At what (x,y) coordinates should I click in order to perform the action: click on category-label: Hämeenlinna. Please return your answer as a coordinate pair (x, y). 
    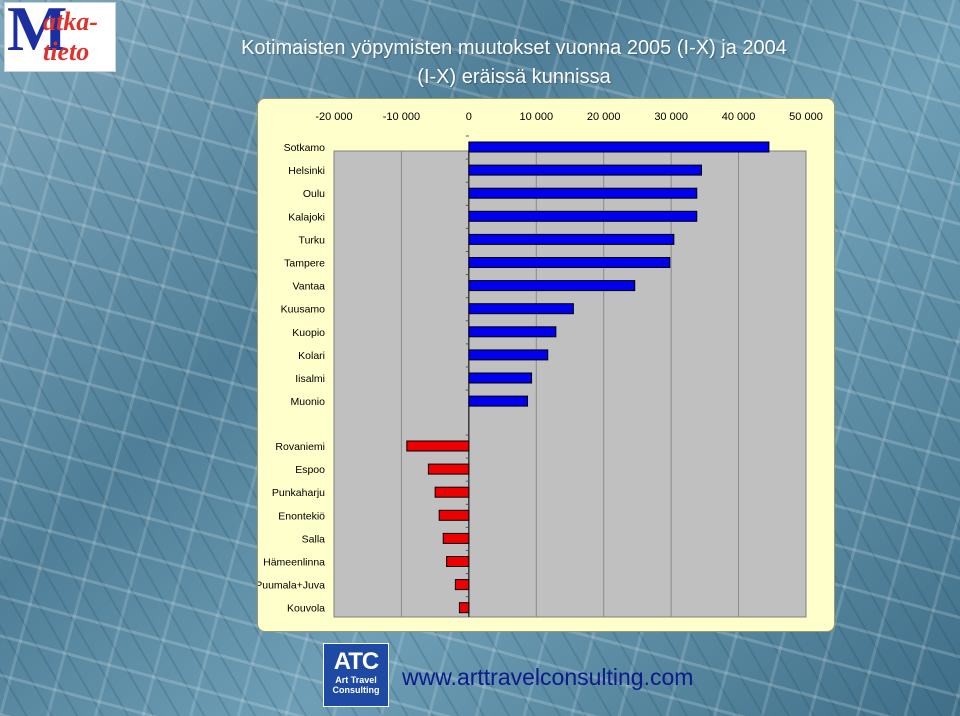
    Looking at the image, I should click on (294, 563).